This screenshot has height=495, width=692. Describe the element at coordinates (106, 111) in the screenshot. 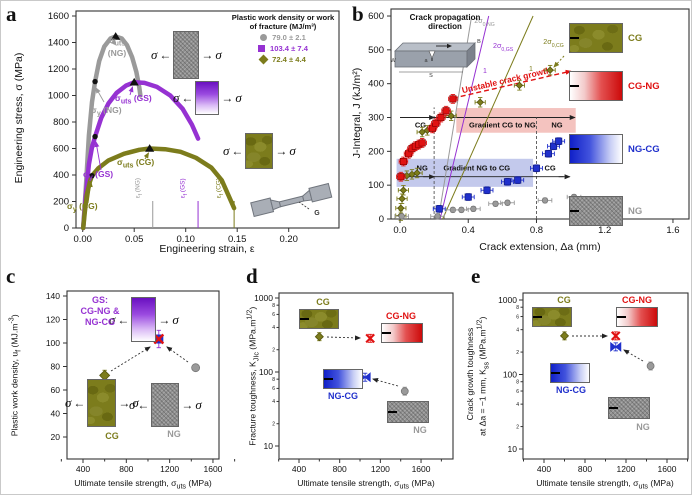

I see `annotation-yield-ng: σy (NG)` at that location.